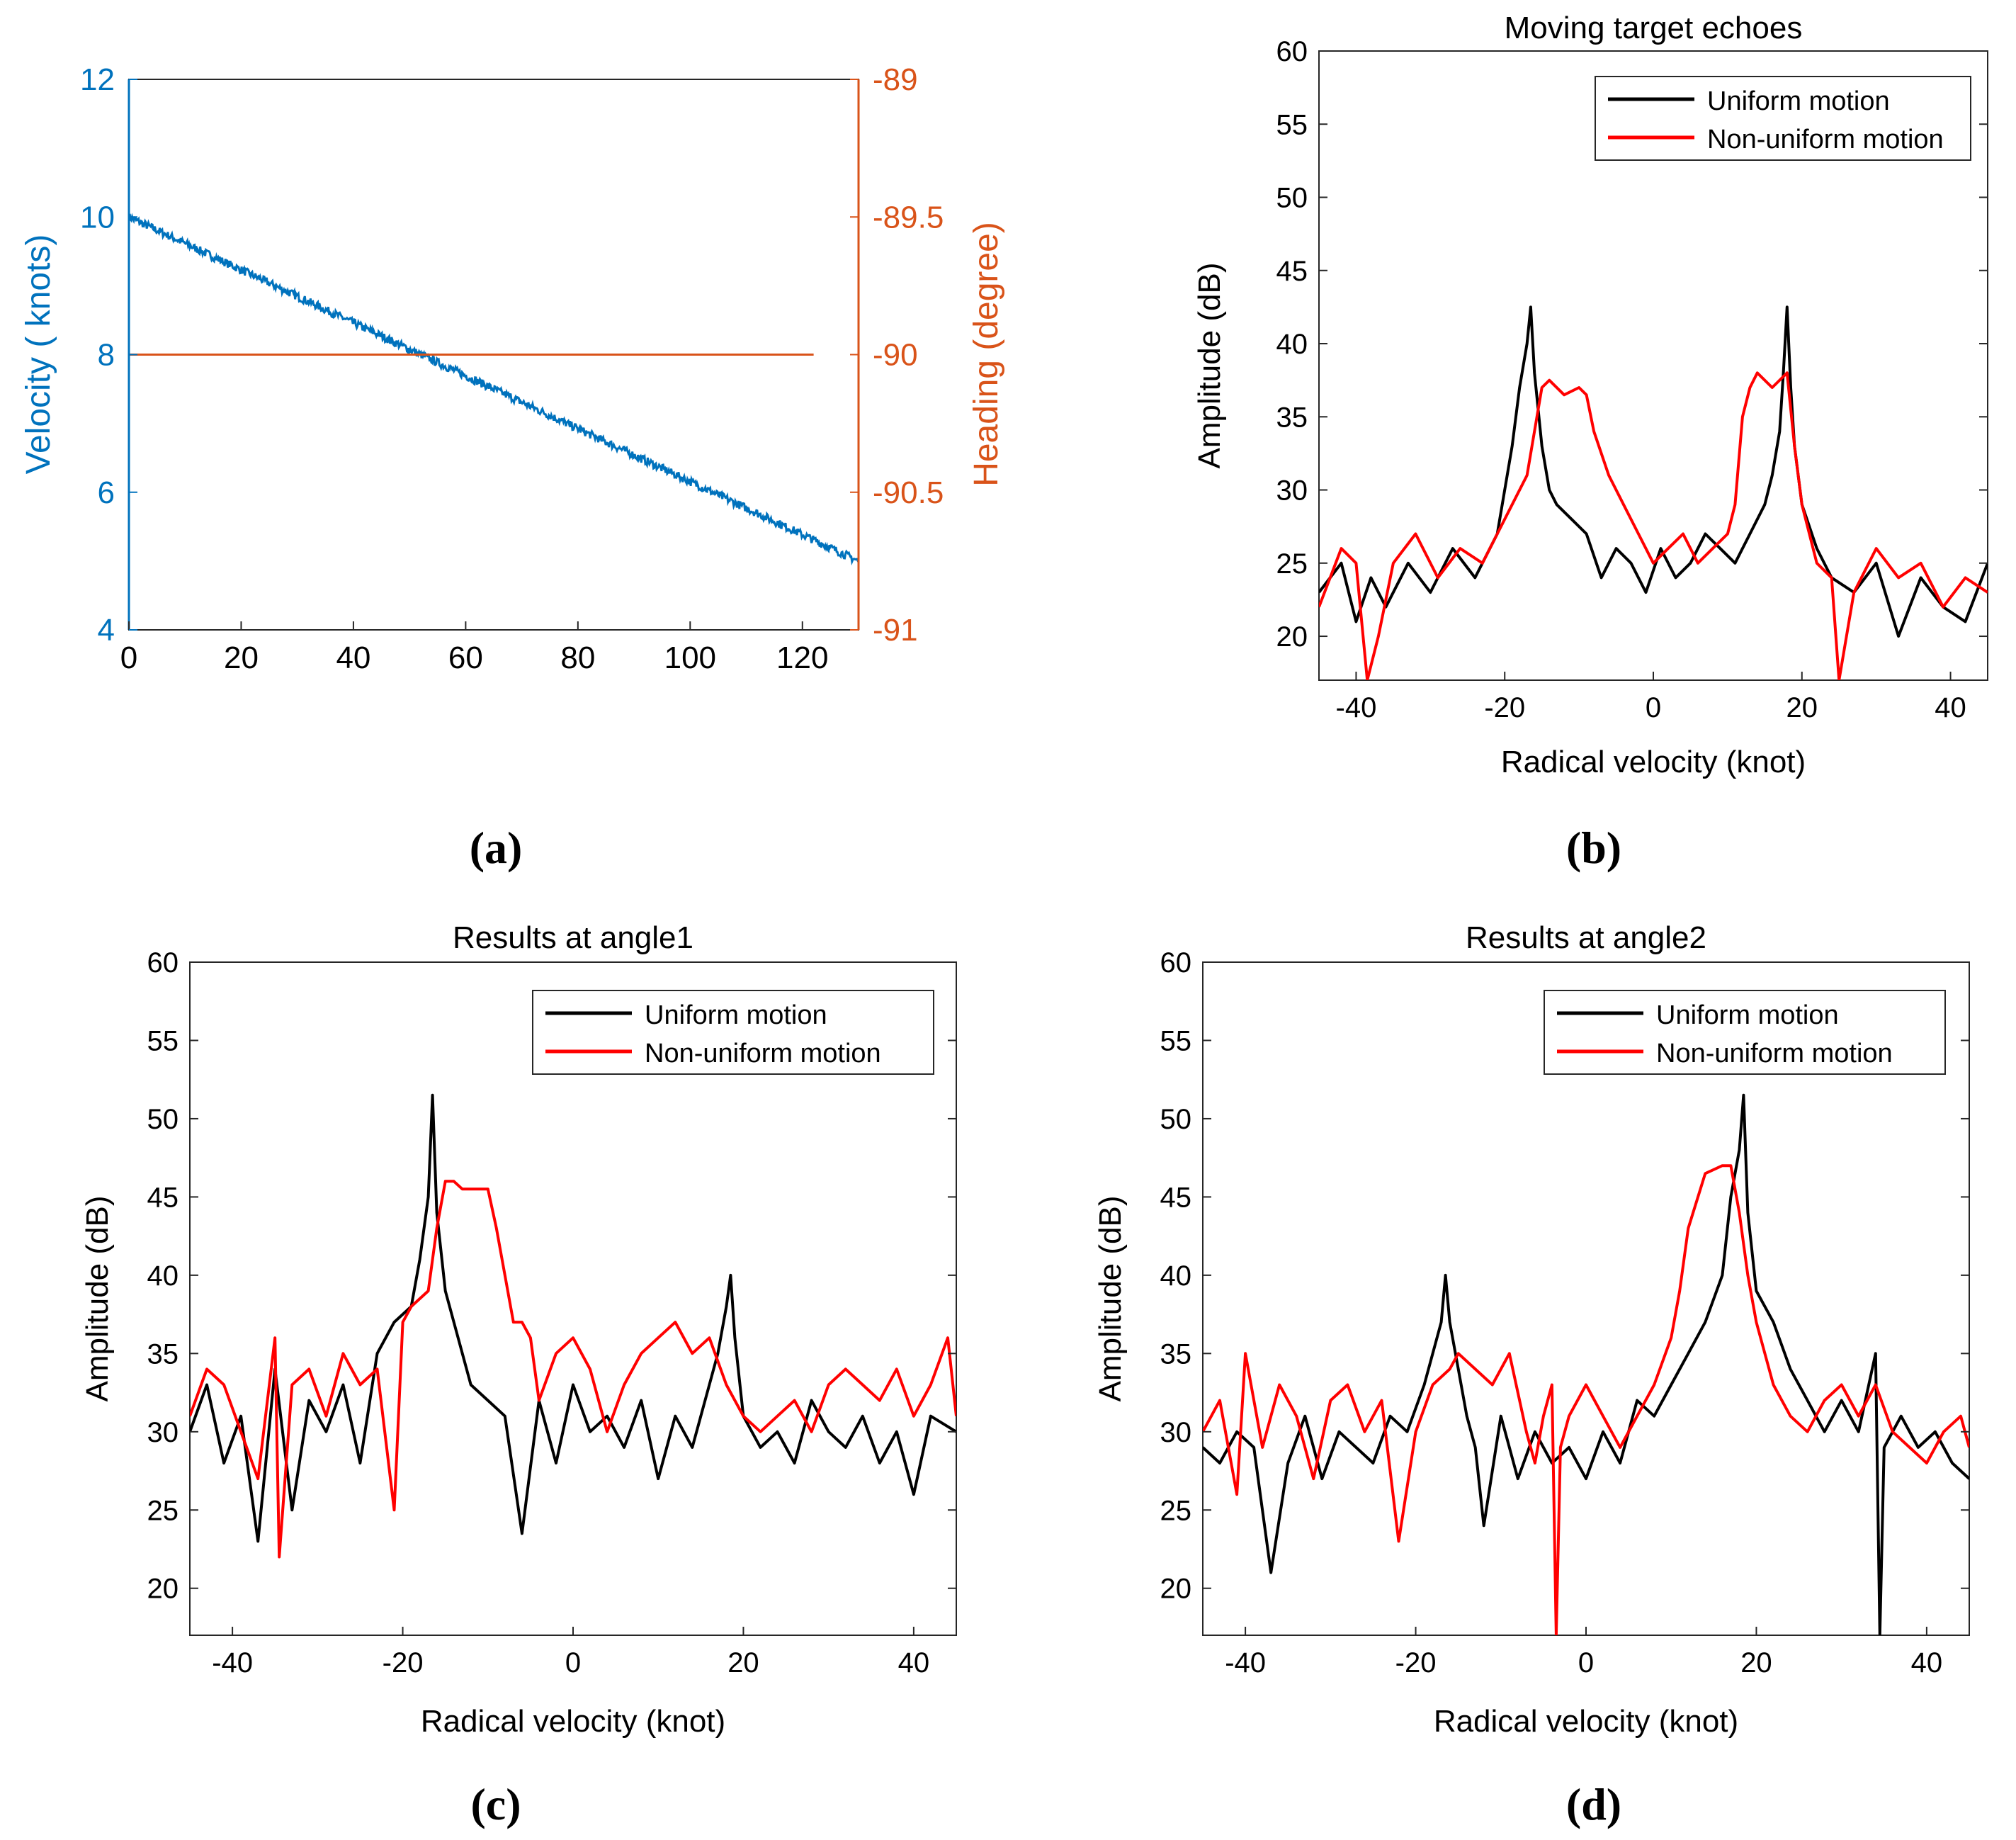 The image size is (2016, 1840). Describe the element at coordinates (1775, 1053) in the screenshot. I see `panel-d-legend-nonuniform-label: Non-uniform motion` at that location.